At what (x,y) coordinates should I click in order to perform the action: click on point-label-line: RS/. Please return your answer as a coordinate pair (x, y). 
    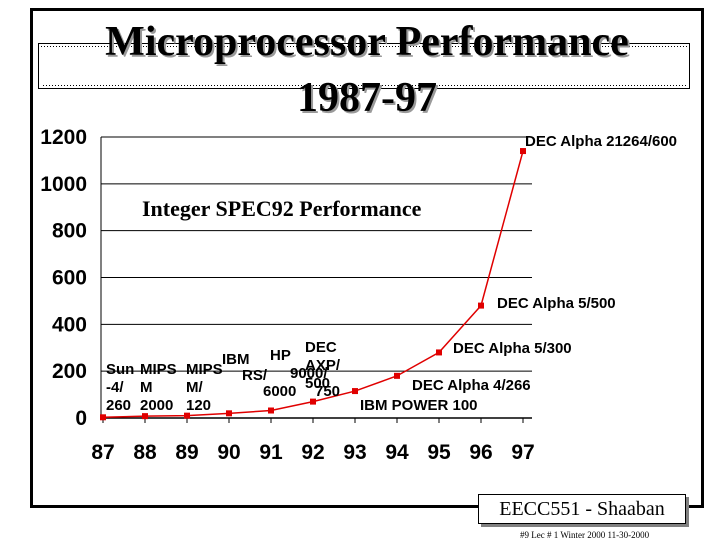
    Looking at the image, I should click on (255, 375).